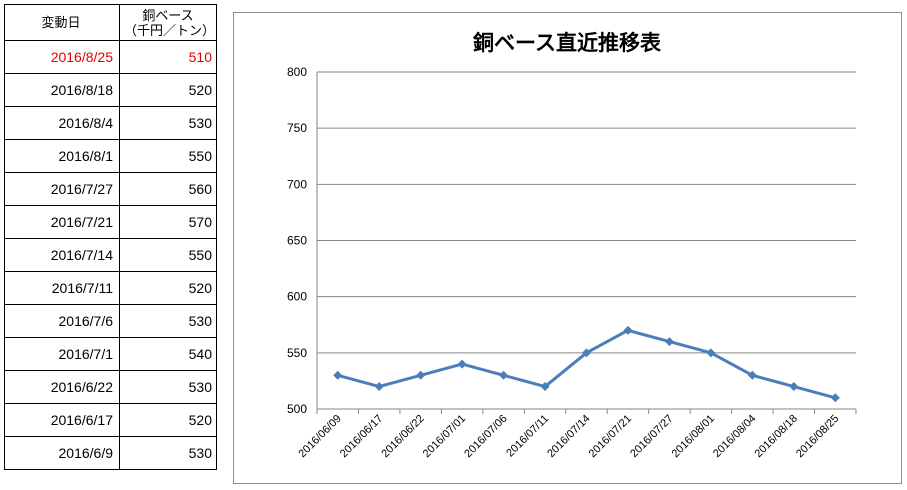  I want to click on chart-title: 銅ベース直近推移表, so click(567, 43).